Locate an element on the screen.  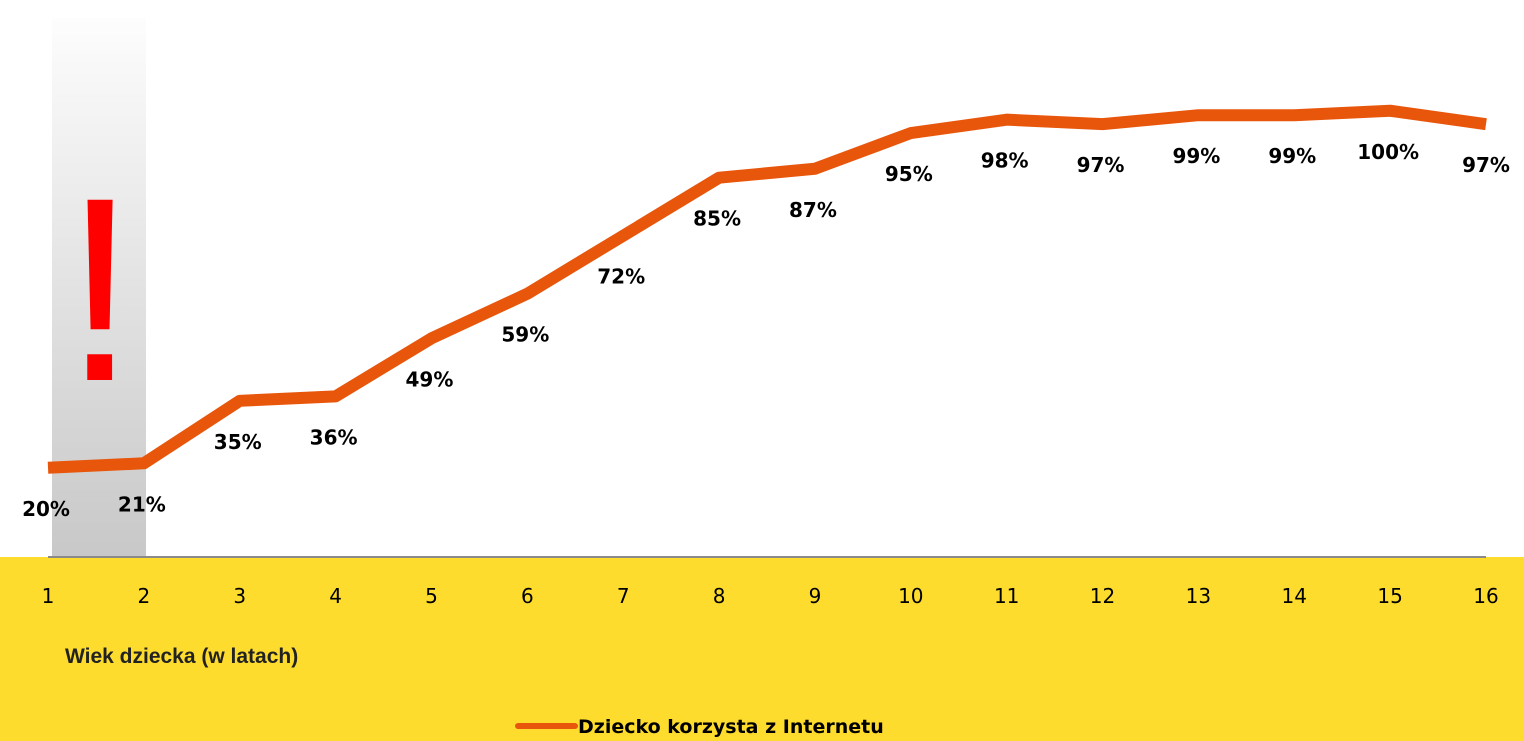
data-label: 21% is located at coordinates (142, 504).